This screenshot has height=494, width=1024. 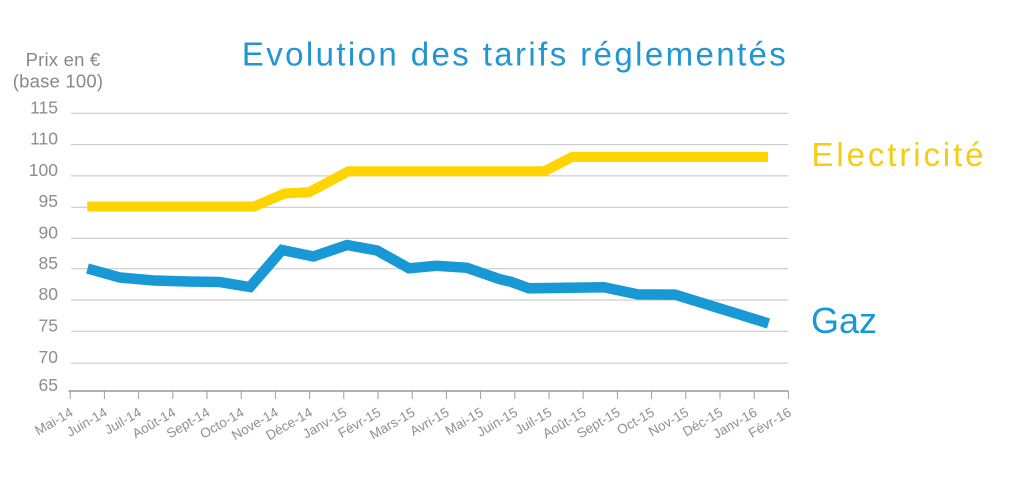 What do you see at coordinates (48, 385) in the screenshot?
I see `svg-text: 65` at bounding box center [48, 385].